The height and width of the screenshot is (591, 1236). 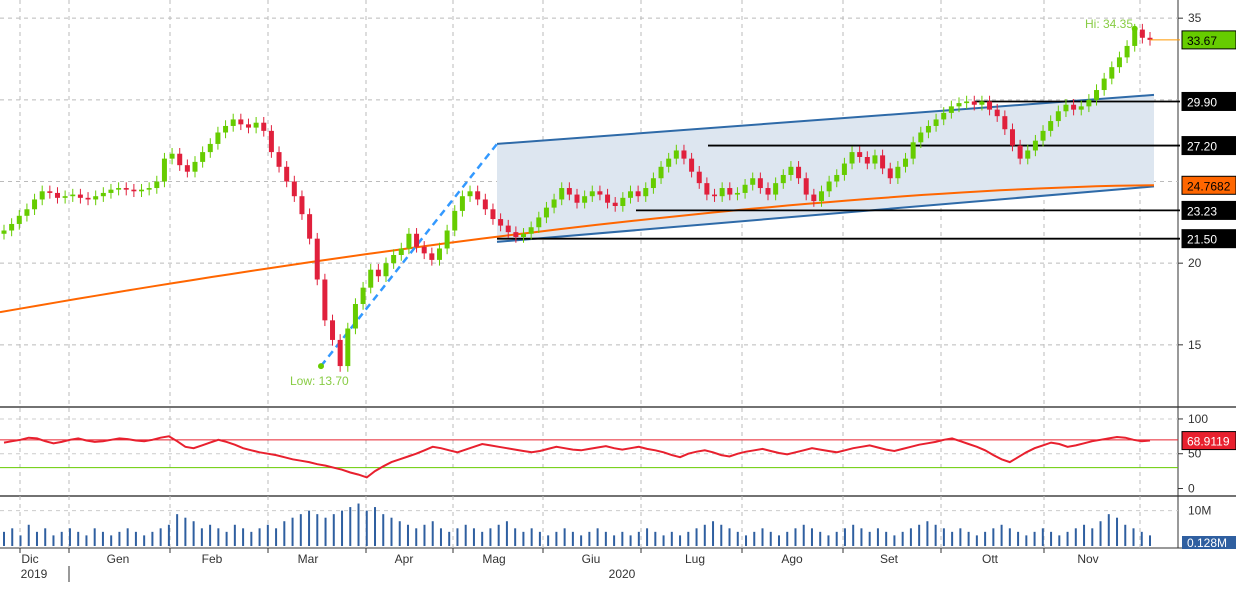 I want to click on rsi-tick-label: 50, so click(x=1195, y=454).